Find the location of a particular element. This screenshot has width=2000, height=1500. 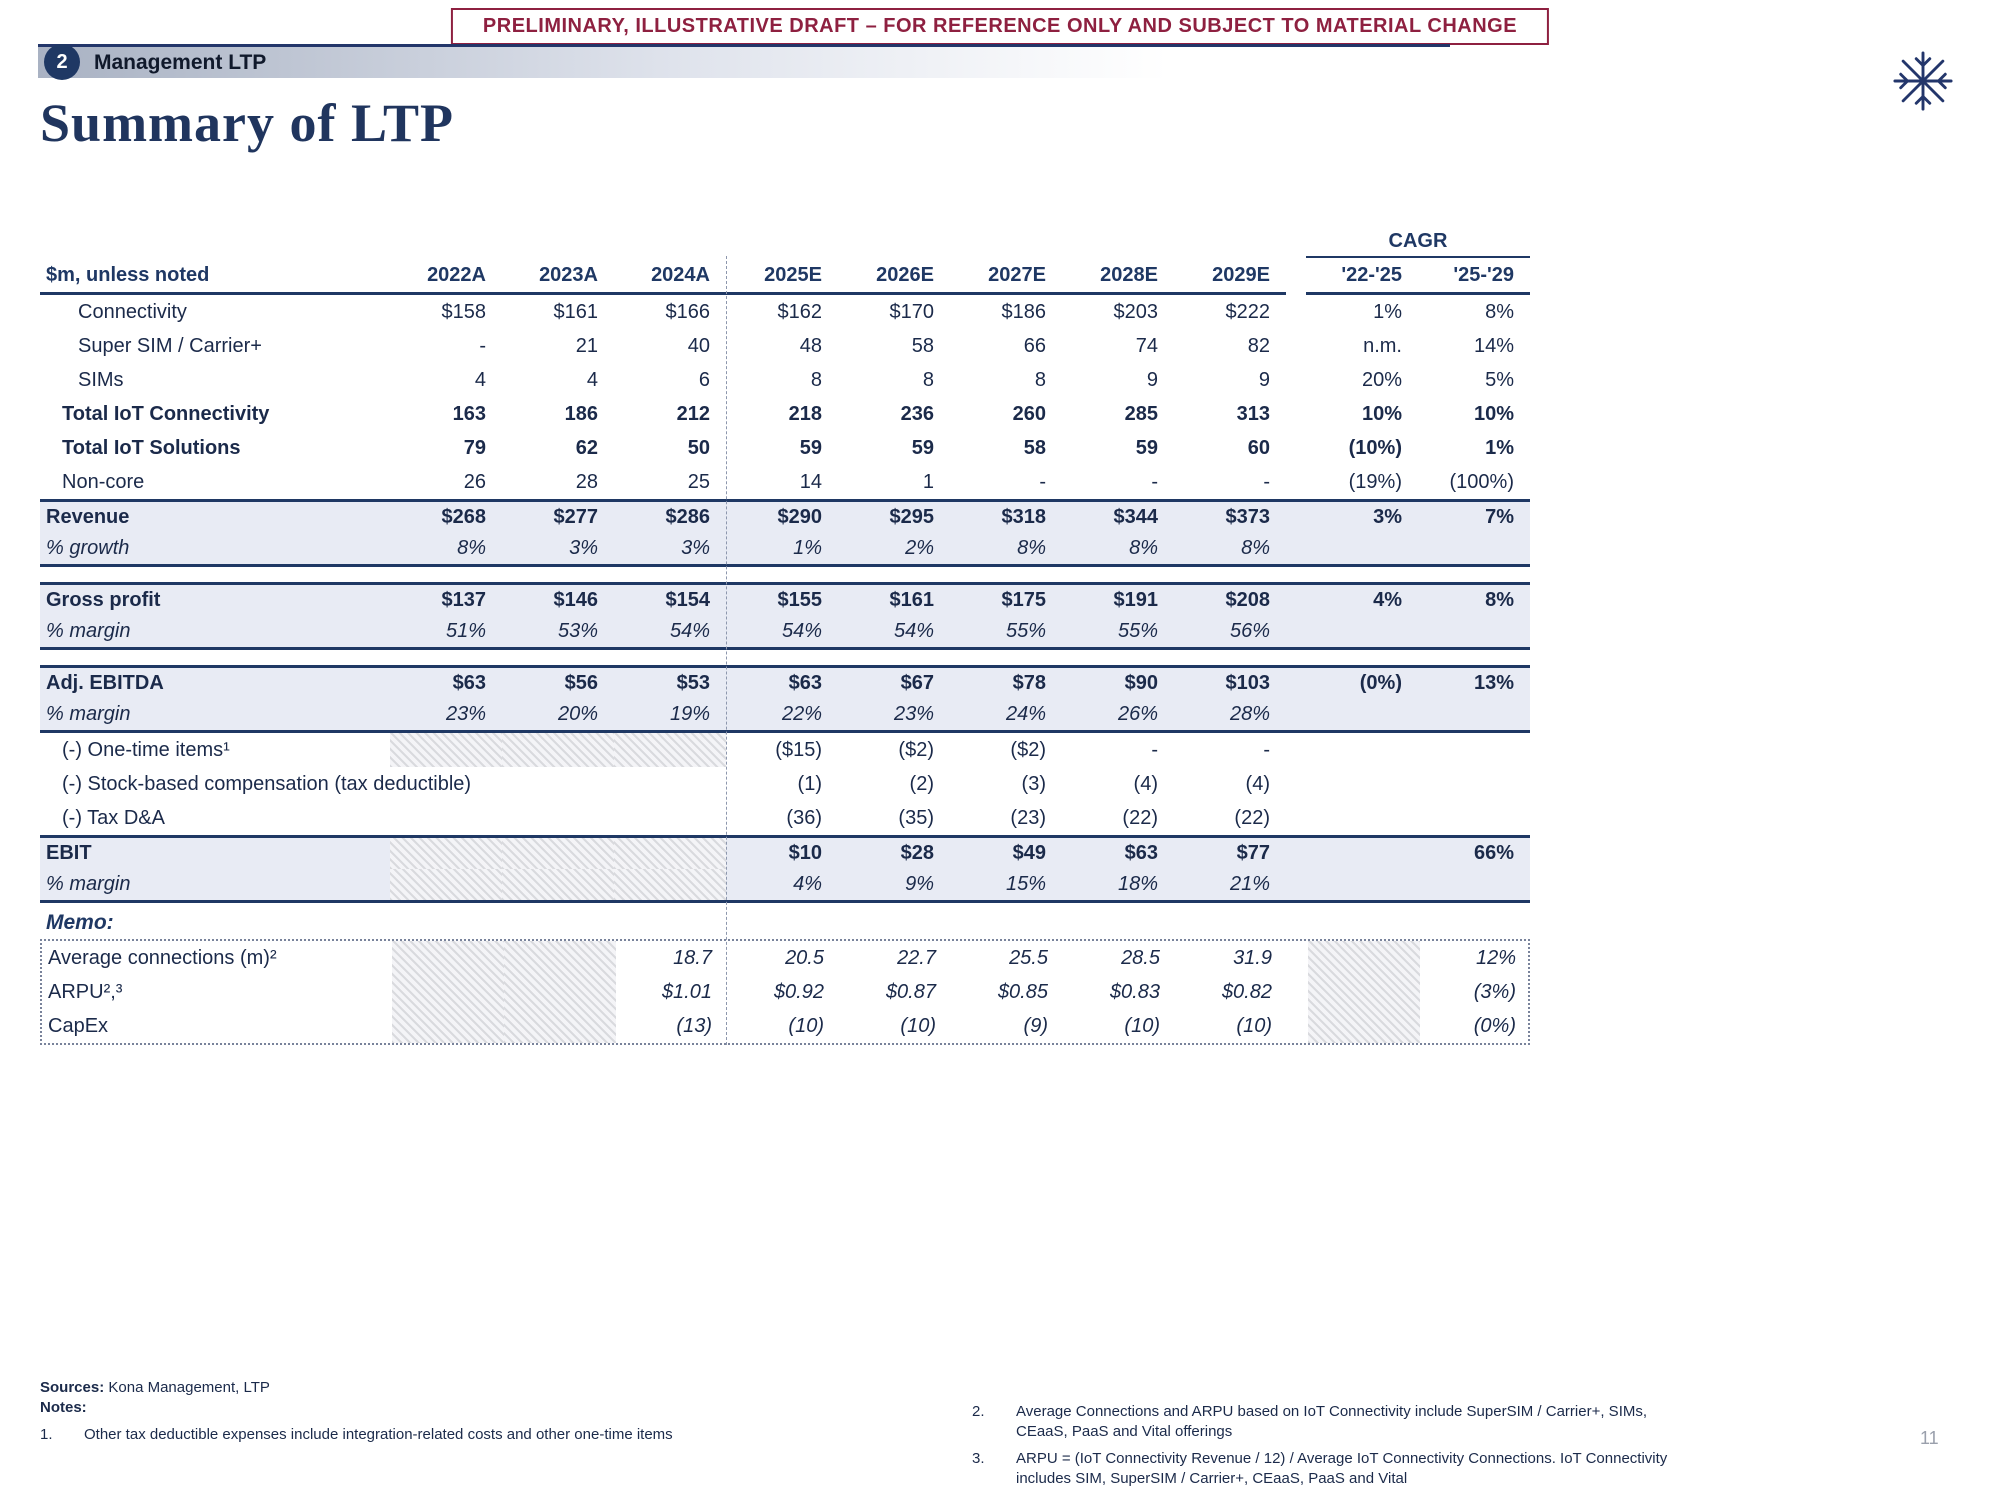

value-cell: 10% is located at coordinates (1381, 413).